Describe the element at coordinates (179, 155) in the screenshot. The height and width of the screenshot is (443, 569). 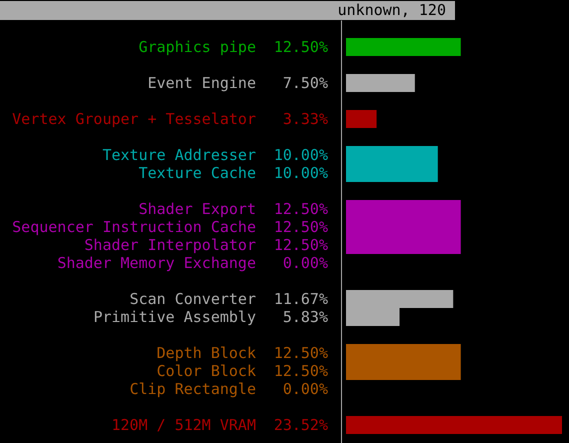
I see `y-tick-label: Texture Addresser` at that location.